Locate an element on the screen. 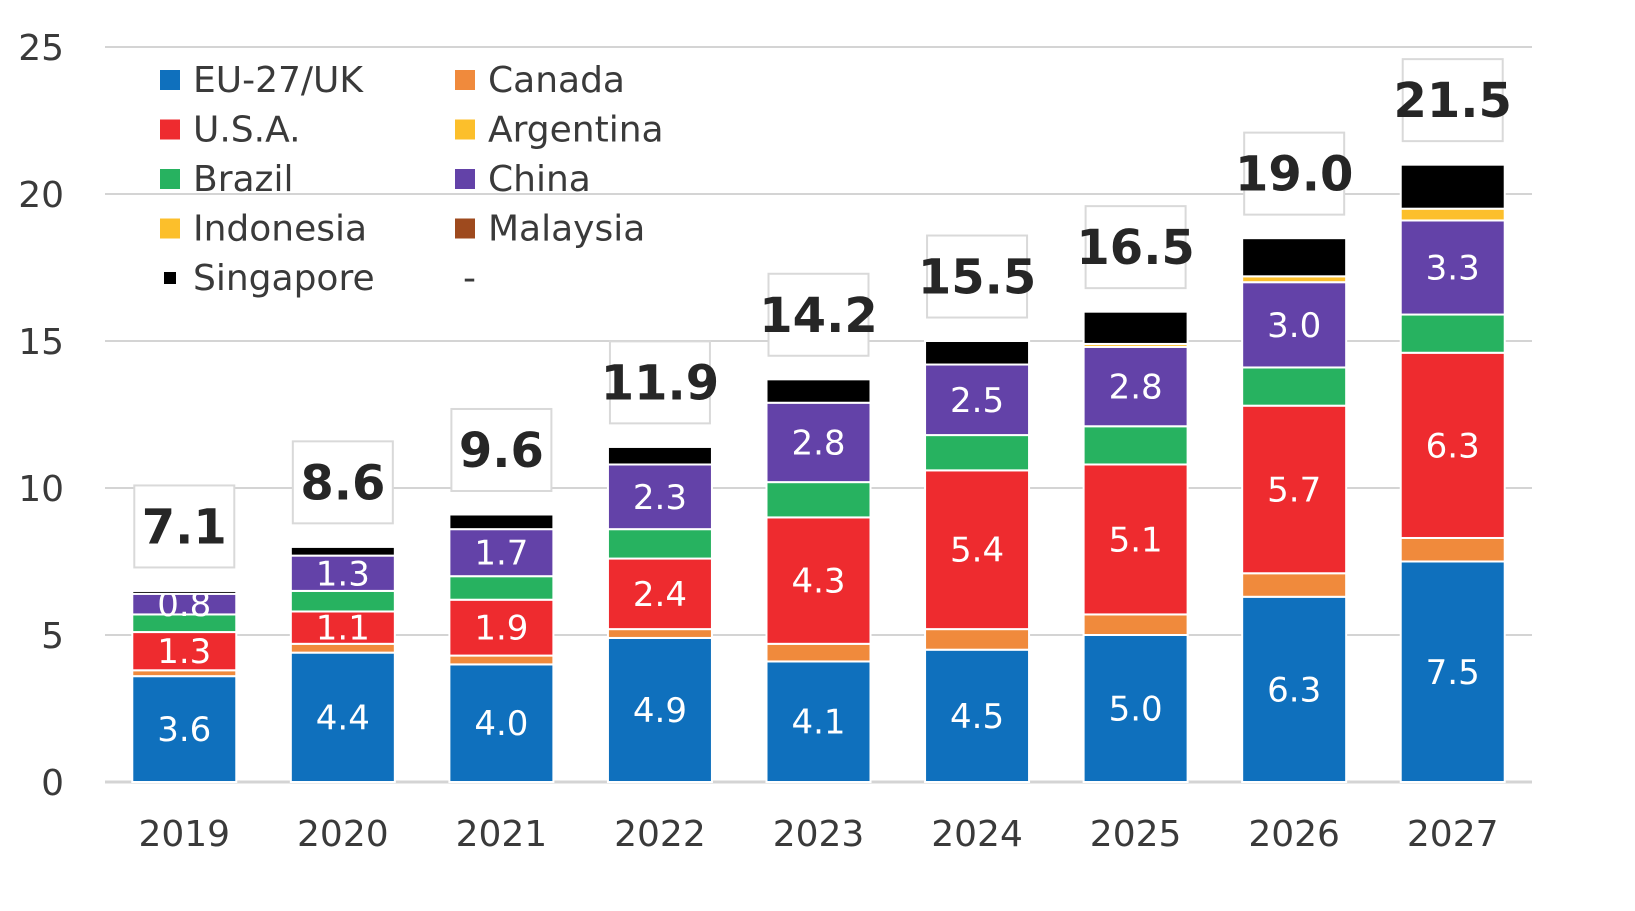 This screenshot has width=1635, height=911. x-tick-label: 2019 is located at coordinates (184, 834).